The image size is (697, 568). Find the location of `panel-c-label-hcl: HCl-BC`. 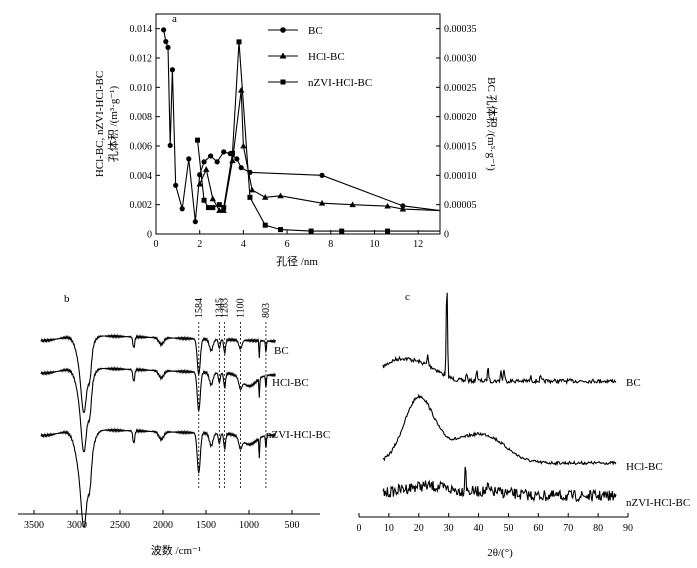

panel-c-label-hcl: HCl-BC is located at coordinates (644, 467).